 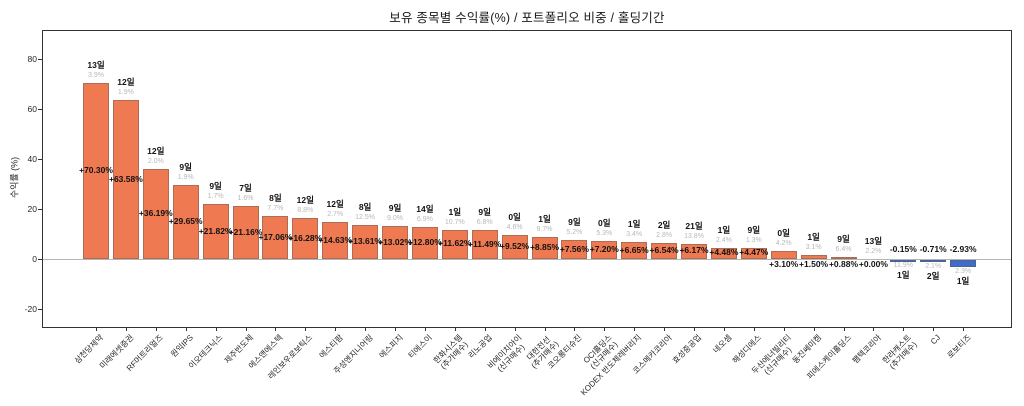 I want to click on bar-return-label: +11.62%, so click(x=455, y=243).